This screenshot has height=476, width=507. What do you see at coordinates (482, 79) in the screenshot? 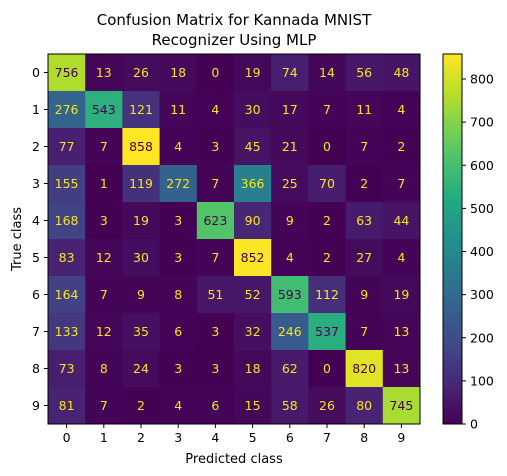
I see `colorbar-tick-label: 800` at bounding box center [482, 79].